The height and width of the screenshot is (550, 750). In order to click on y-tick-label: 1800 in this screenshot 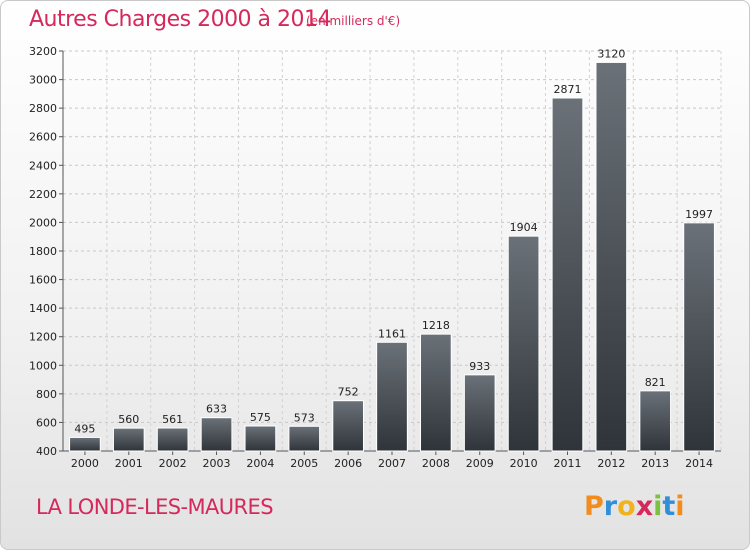, I will do `click(43, 251)`.